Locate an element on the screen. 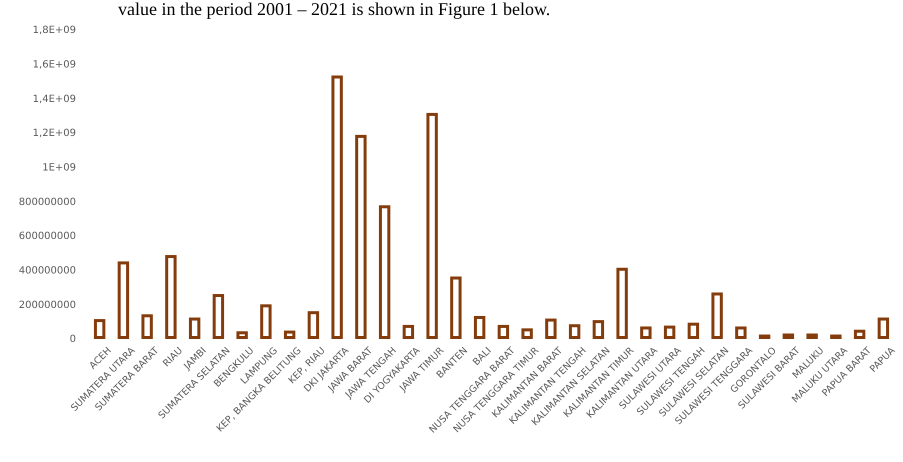 This screenshot has height=462, width=903. y-tick-label: 1,4E+09 is located at coordinates (54, 99).